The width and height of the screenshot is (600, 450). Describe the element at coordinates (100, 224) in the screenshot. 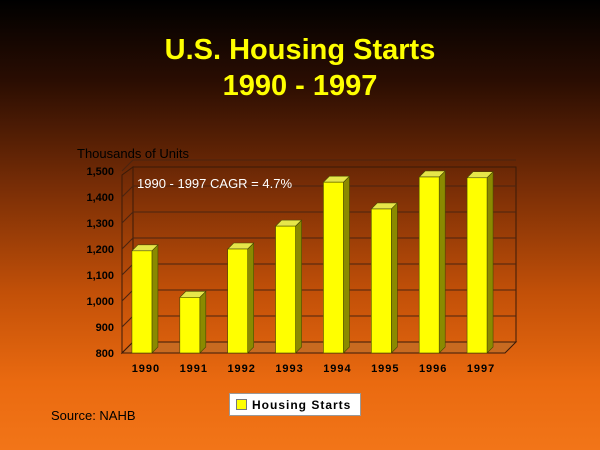

I see `y-tick-label: 1,300` at that location.